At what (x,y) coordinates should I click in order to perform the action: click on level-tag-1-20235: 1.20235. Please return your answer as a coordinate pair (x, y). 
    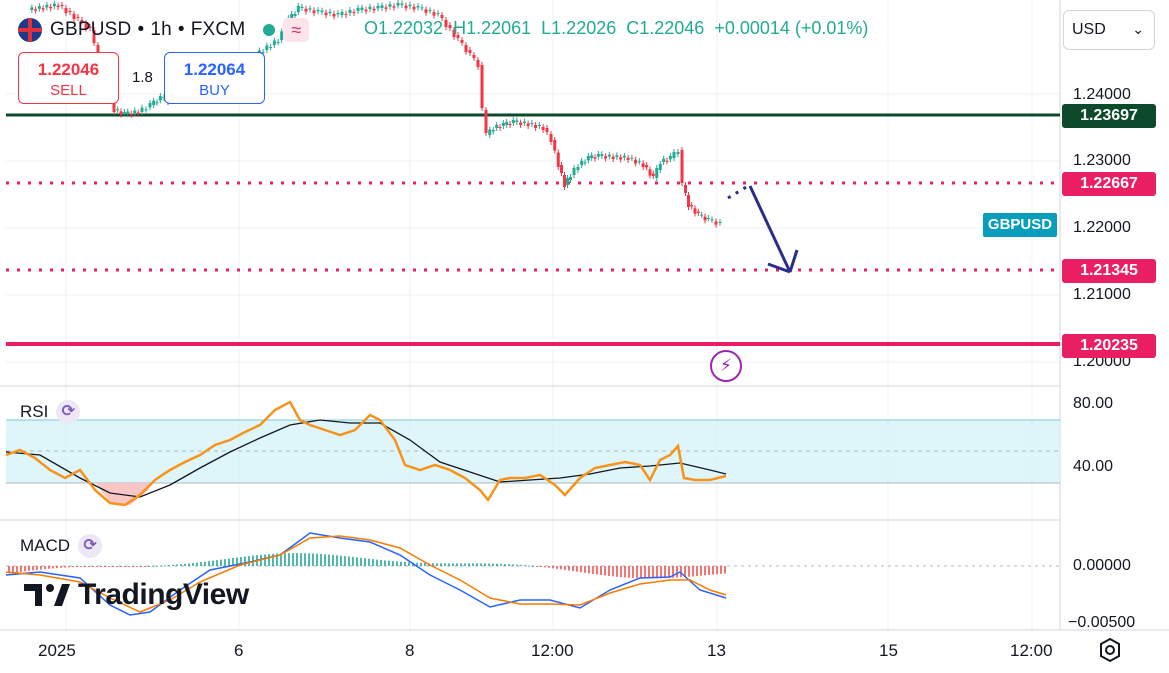
    Looking at the image, I should click on (1109, 346).